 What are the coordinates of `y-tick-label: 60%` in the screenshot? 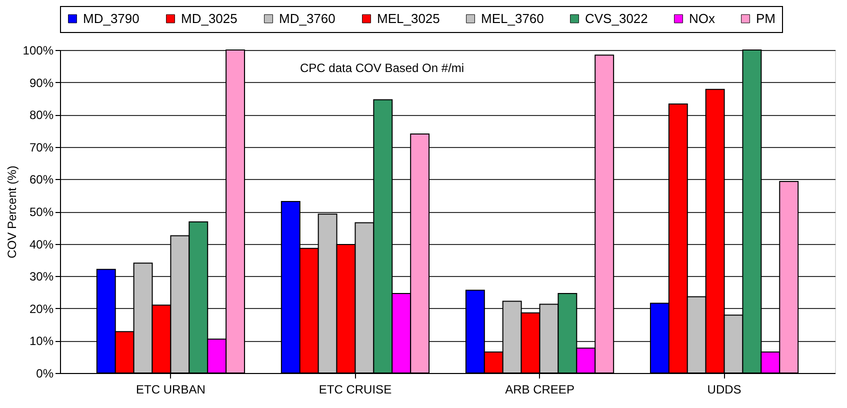 It's located at (41, 179).